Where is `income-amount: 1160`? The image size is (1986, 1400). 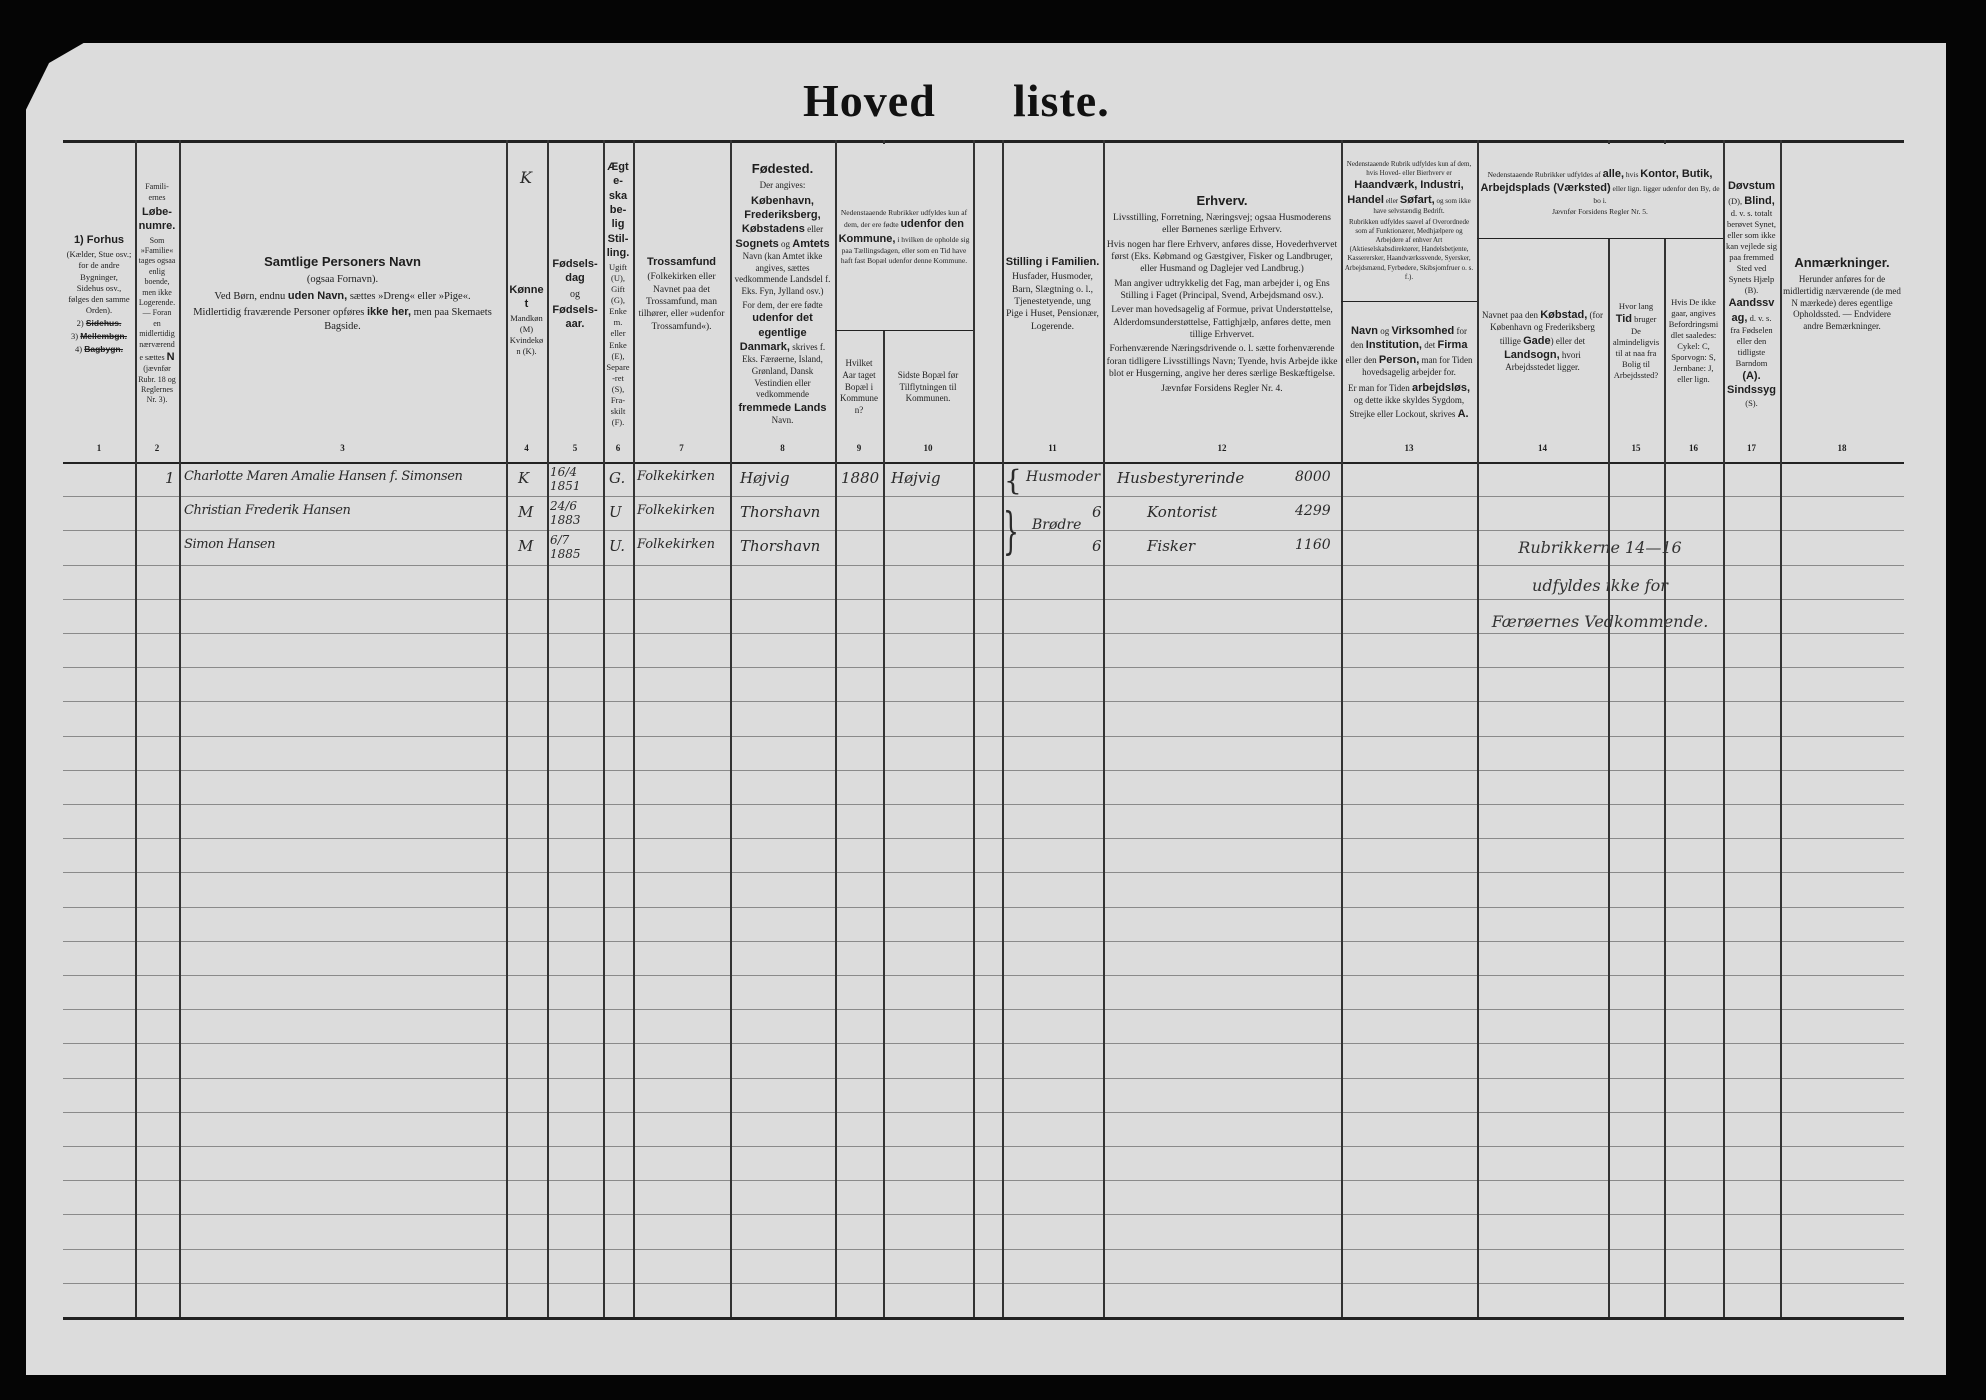
income-amount: 1160 is located at coordinates (1313, 545).